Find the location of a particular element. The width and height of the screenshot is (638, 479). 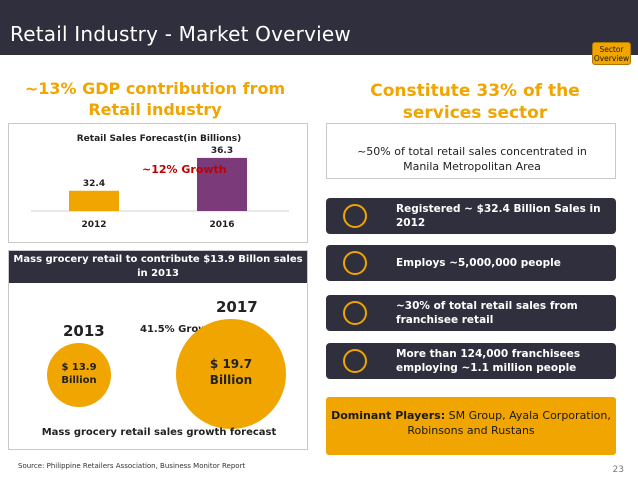

fact-item: Employs ~5,000,000 people is located at coordinates (471, 263).